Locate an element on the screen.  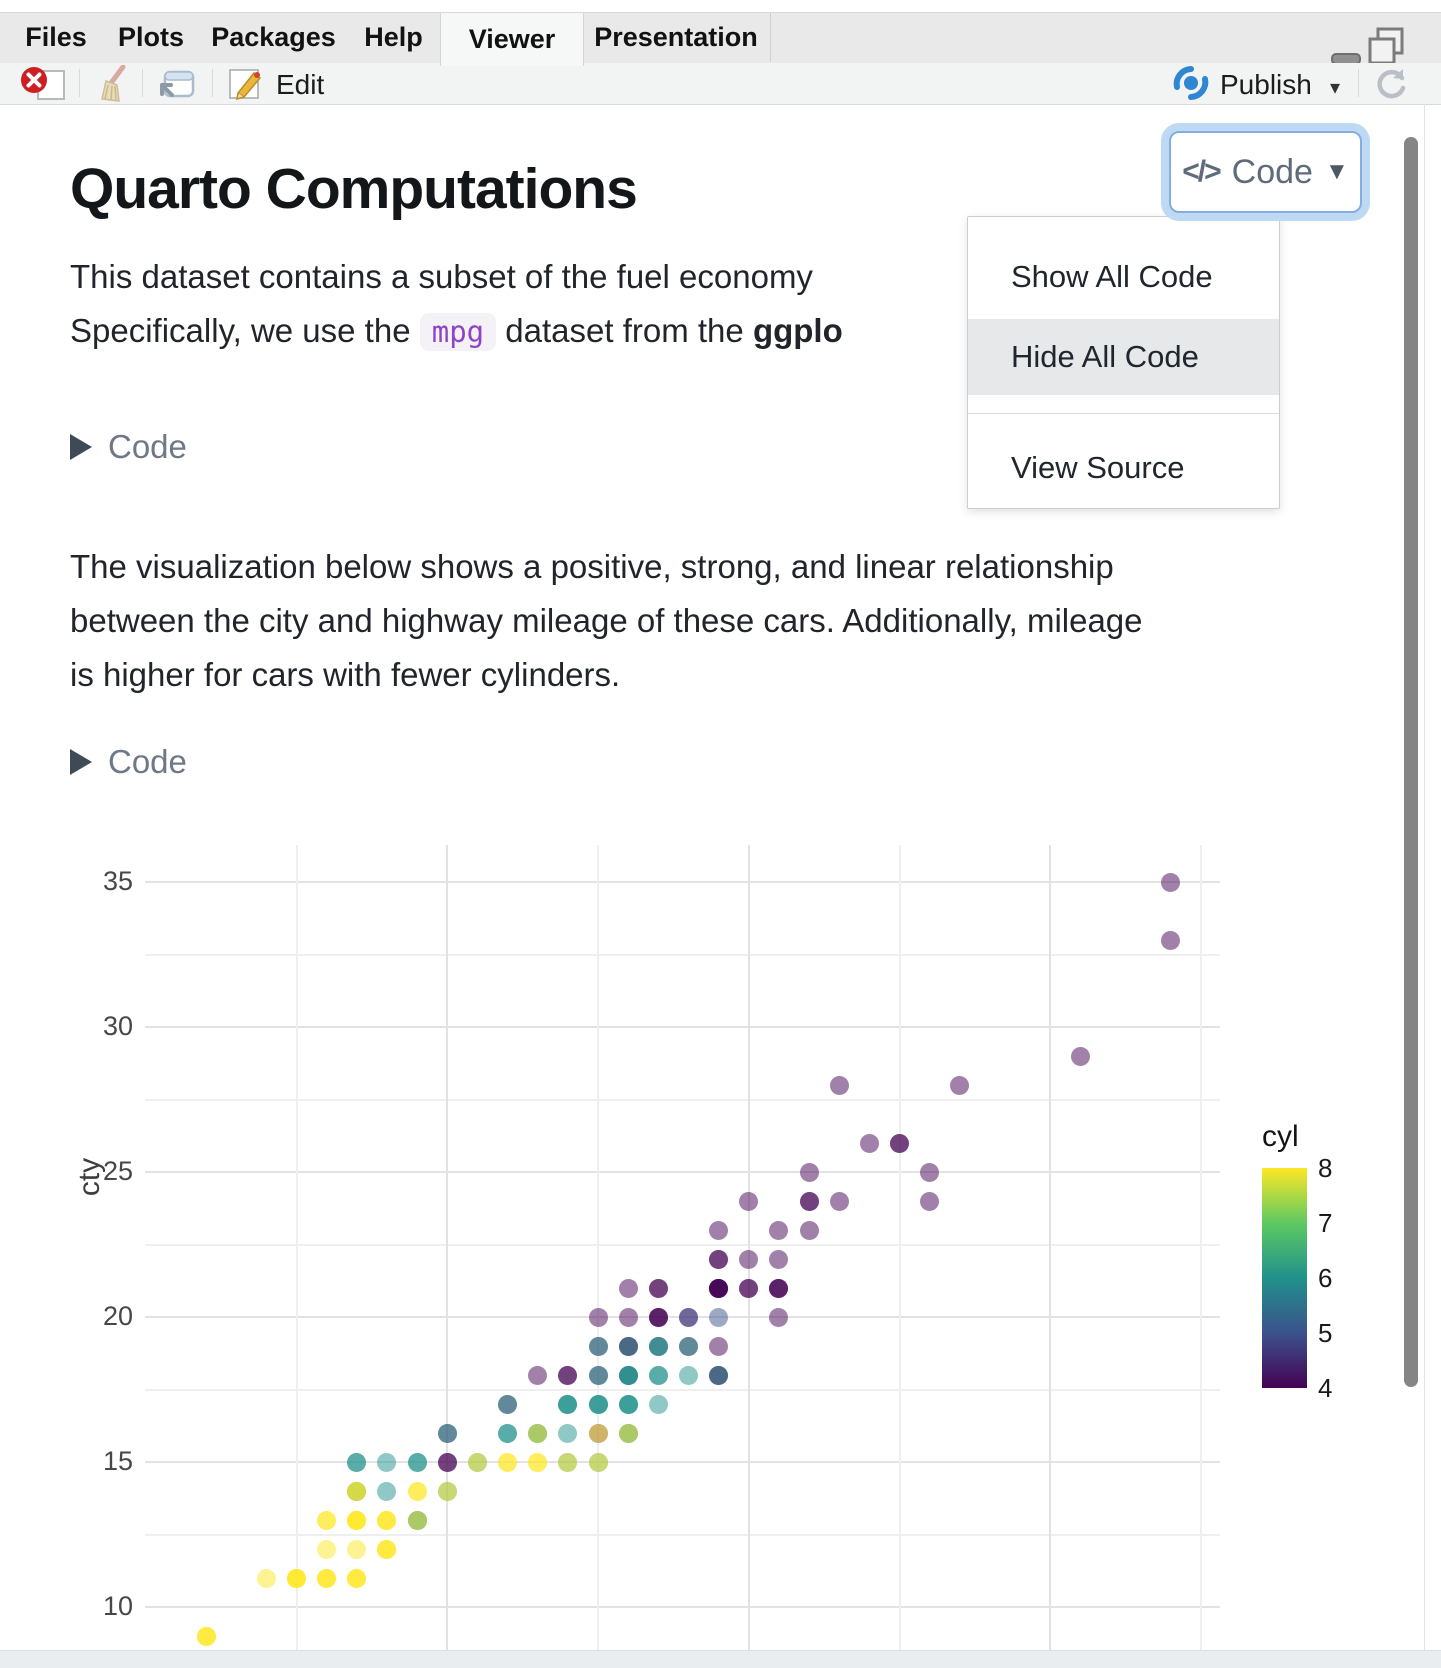
tab-files: Files is located at coordinates (56, 37).